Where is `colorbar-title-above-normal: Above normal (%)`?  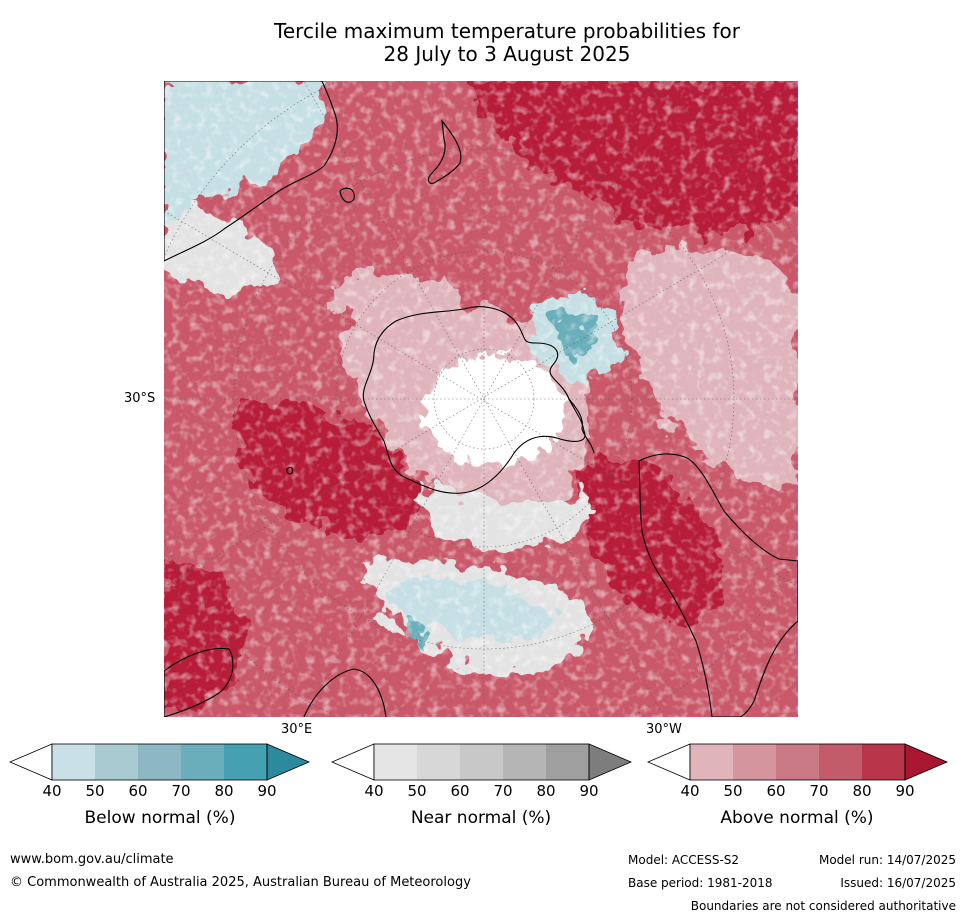 colorbar-title-above-normal: Above normal (%) is located at coordinates (797, 818).